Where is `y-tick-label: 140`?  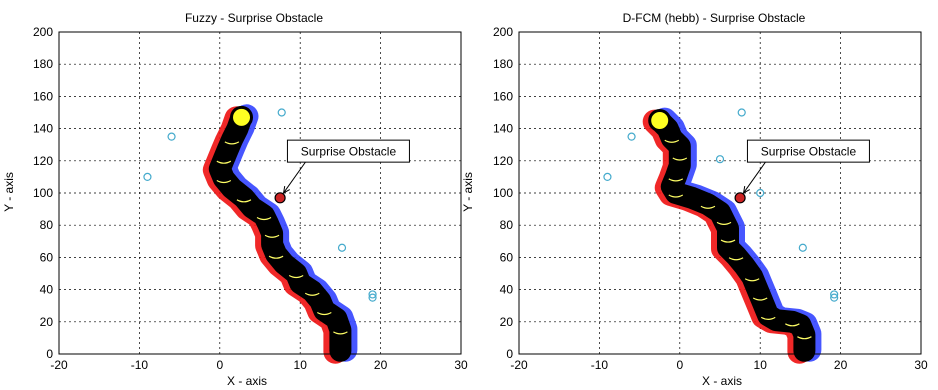 y-tick-label: 140 is located at coordinates (43, 129).